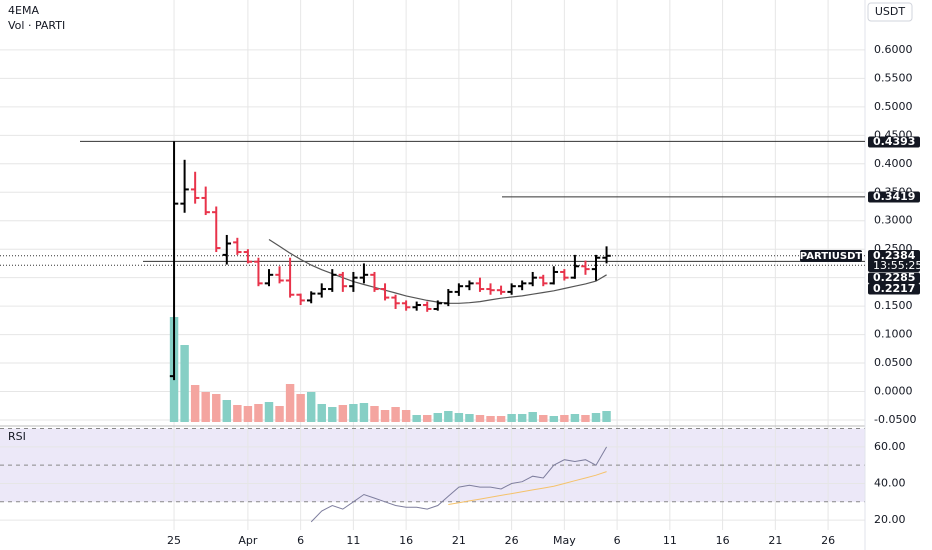 Image resolution: width=932 pixels, height=550 pixels. I want to click on y-tick-label: 0.6000, so click(893, 49).